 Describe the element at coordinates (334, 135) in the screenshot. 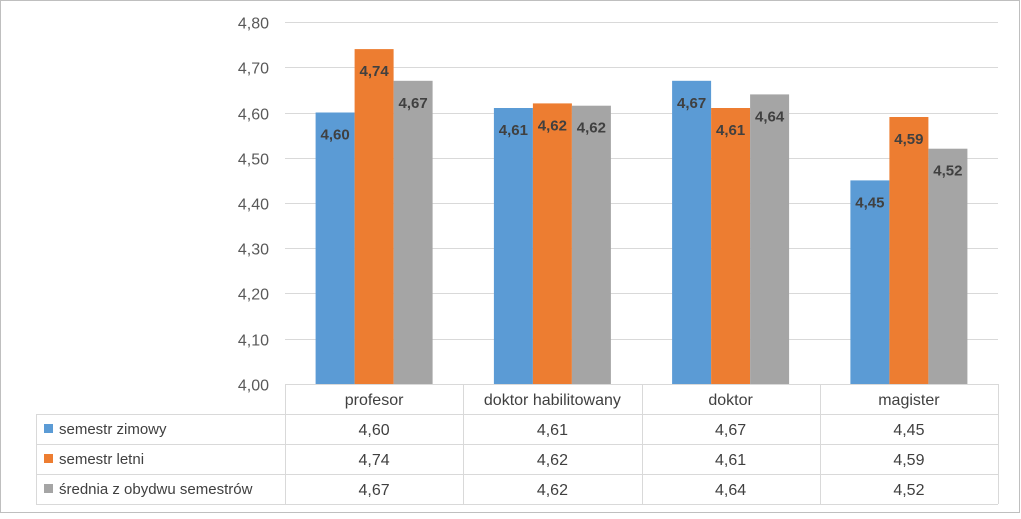

I see `data-label: 4,60` at that location.